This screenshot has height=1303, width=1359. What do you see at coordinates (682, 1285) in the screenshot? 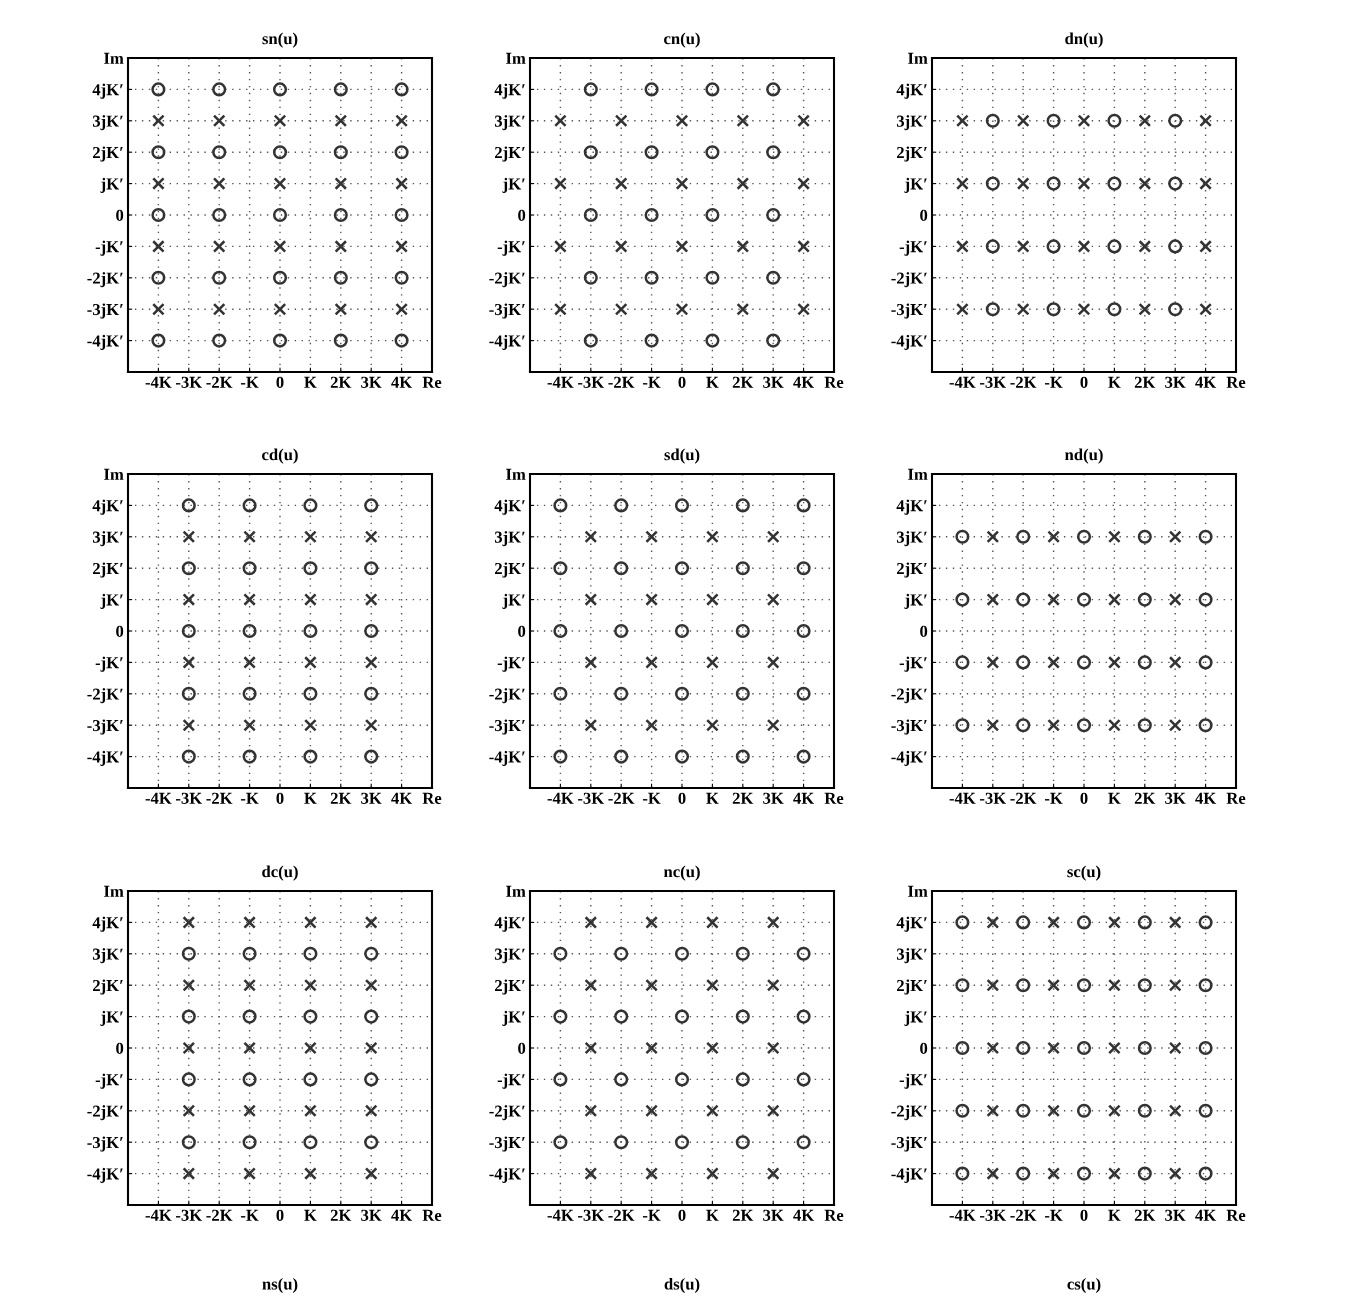
I see `text: ds(u)` at bounding box center [682, 1285].